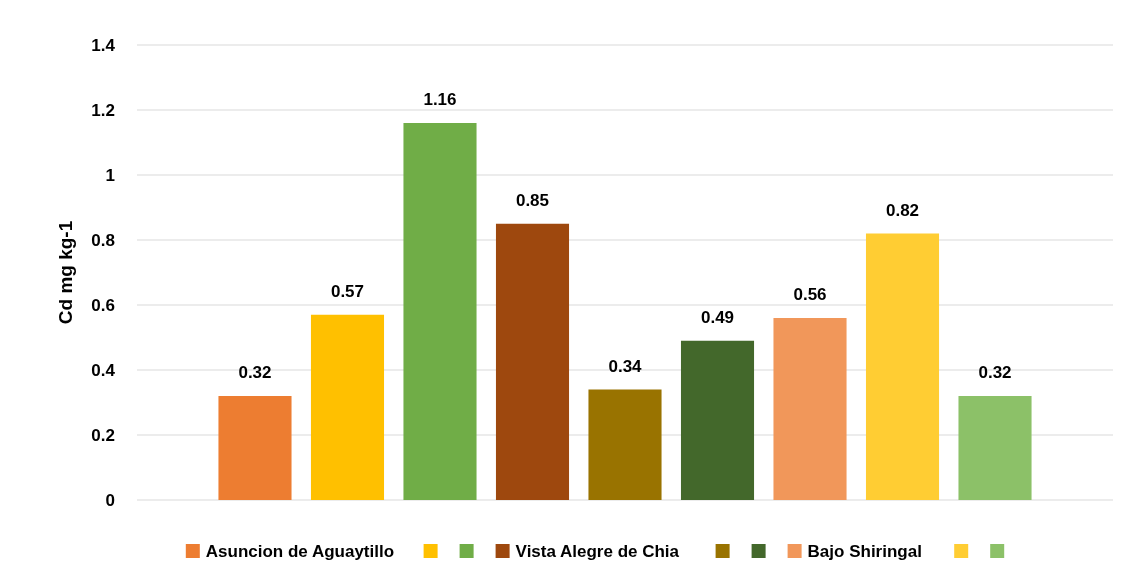 Image resolution: width=1129 pixels, height=582 pixels. I want to click on y-axis-title: Cd mg kg-1, so click(65, 272).